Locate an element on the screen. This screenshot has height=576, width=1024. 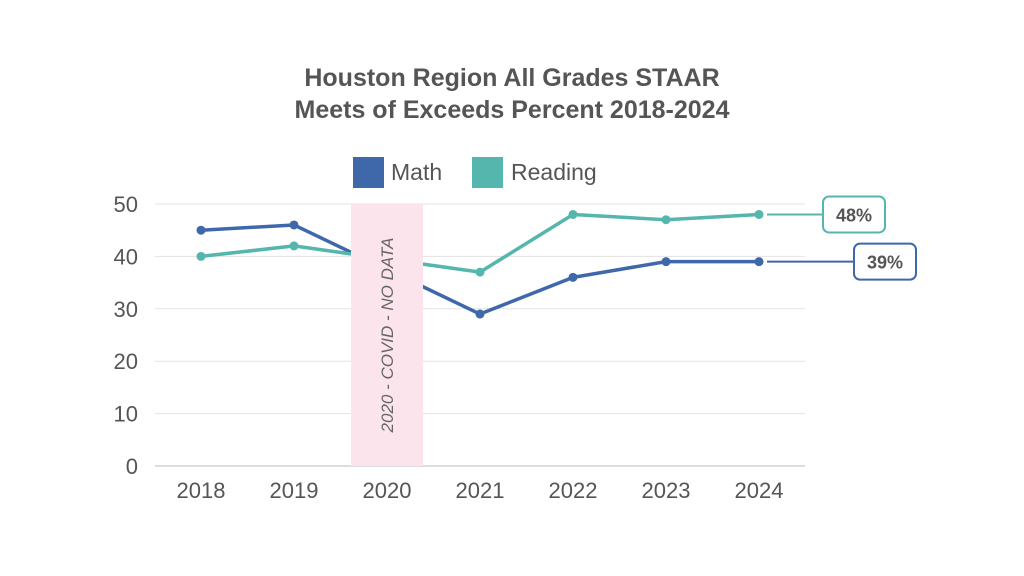
legend-swatch-reading is located at coordinates (487, 172).